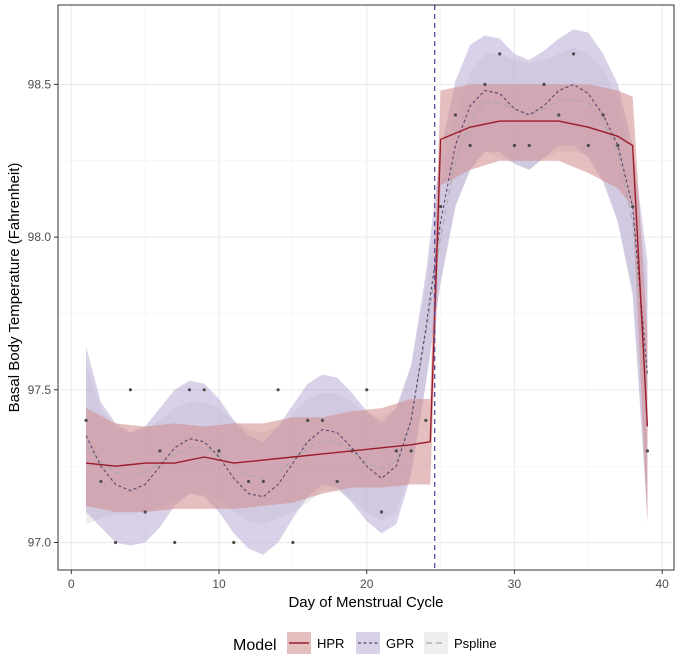  I want to click on legend-title: Model, so click(255, 645).